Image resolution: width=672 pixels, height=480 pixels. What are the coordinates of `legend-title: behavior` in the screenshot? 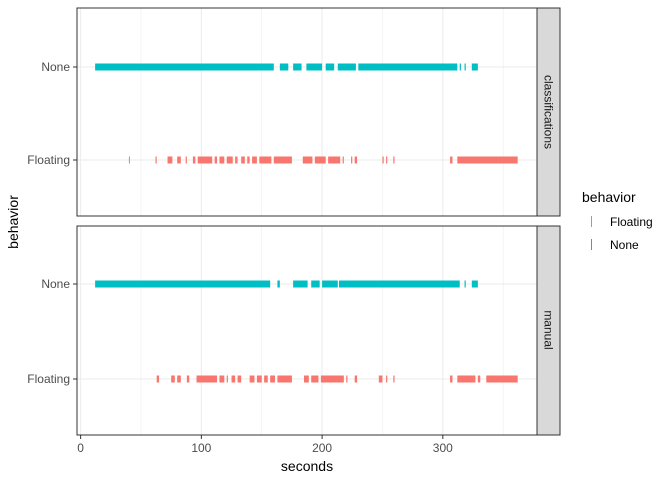 It's located at (609, 197).